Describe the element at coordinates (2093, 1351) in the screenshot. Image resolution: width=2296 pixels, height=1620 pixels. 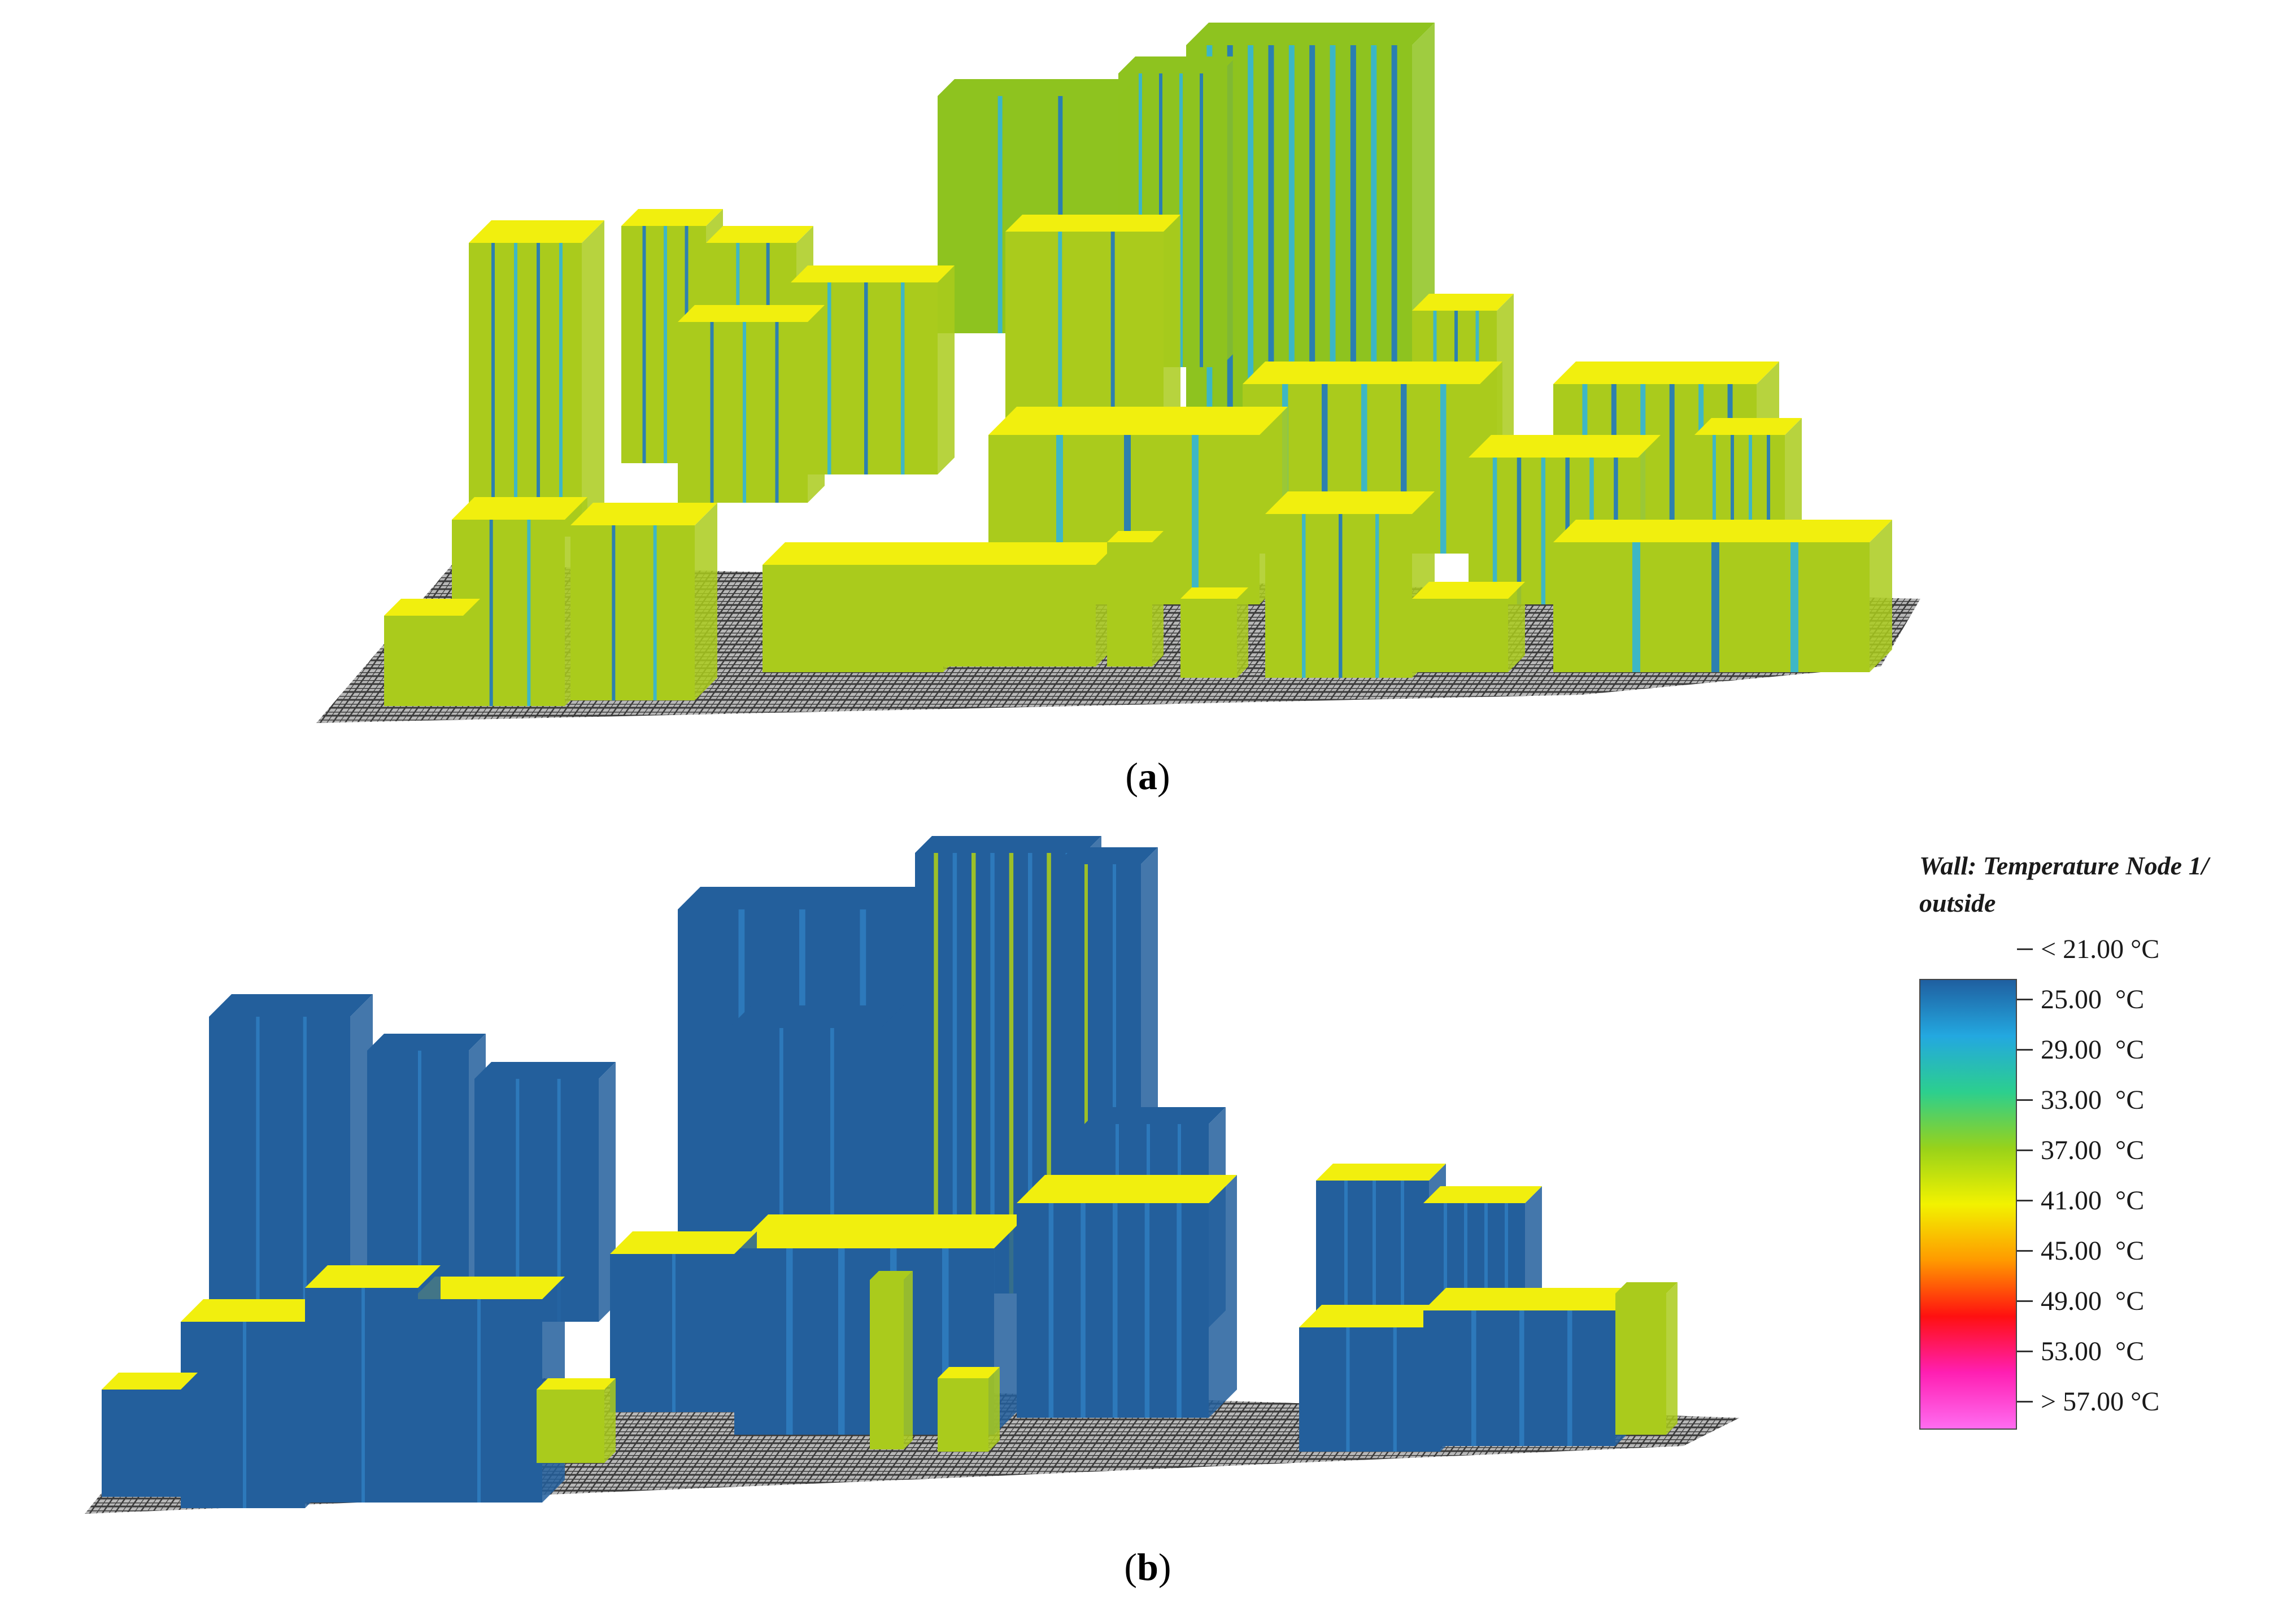
I see `legend-tick-label: 53.00 °C` at that location.